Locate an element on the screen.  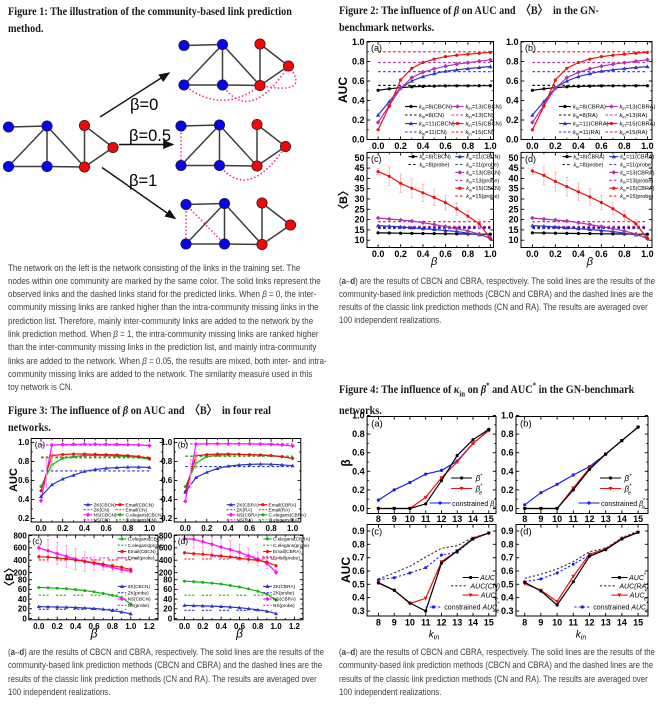
svg-text: kin=13(CBCN) is located at coordinates (484, 108).